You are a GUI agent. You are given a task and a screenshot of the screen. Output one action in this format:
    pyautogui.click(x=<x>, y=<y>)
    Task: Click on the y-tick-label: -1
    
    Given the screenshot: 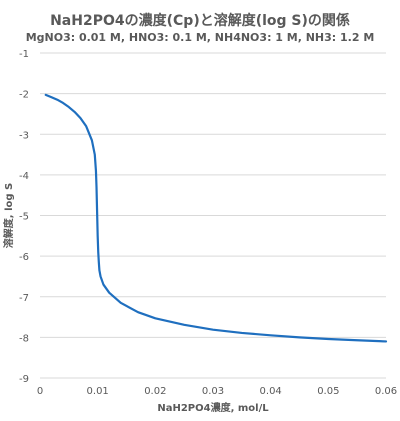 What is the action you would take?
    pyautogui.click(x=24, y=54)
    